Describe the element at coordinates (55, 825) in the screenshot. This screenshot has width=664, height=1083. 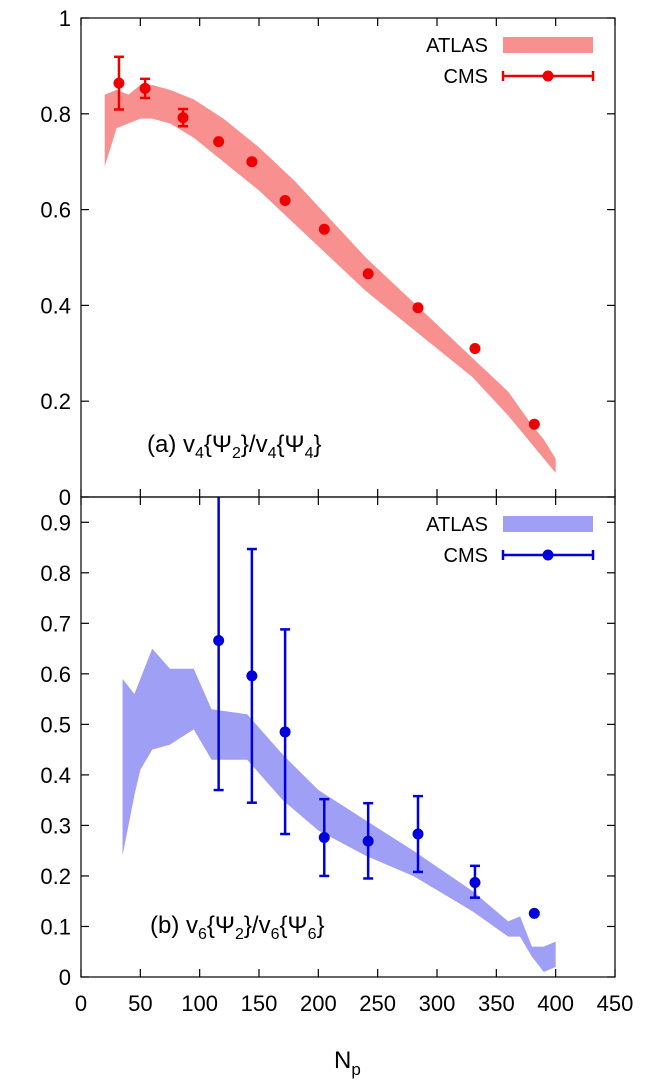
I see `y-tick-label: 0.3` at that location.